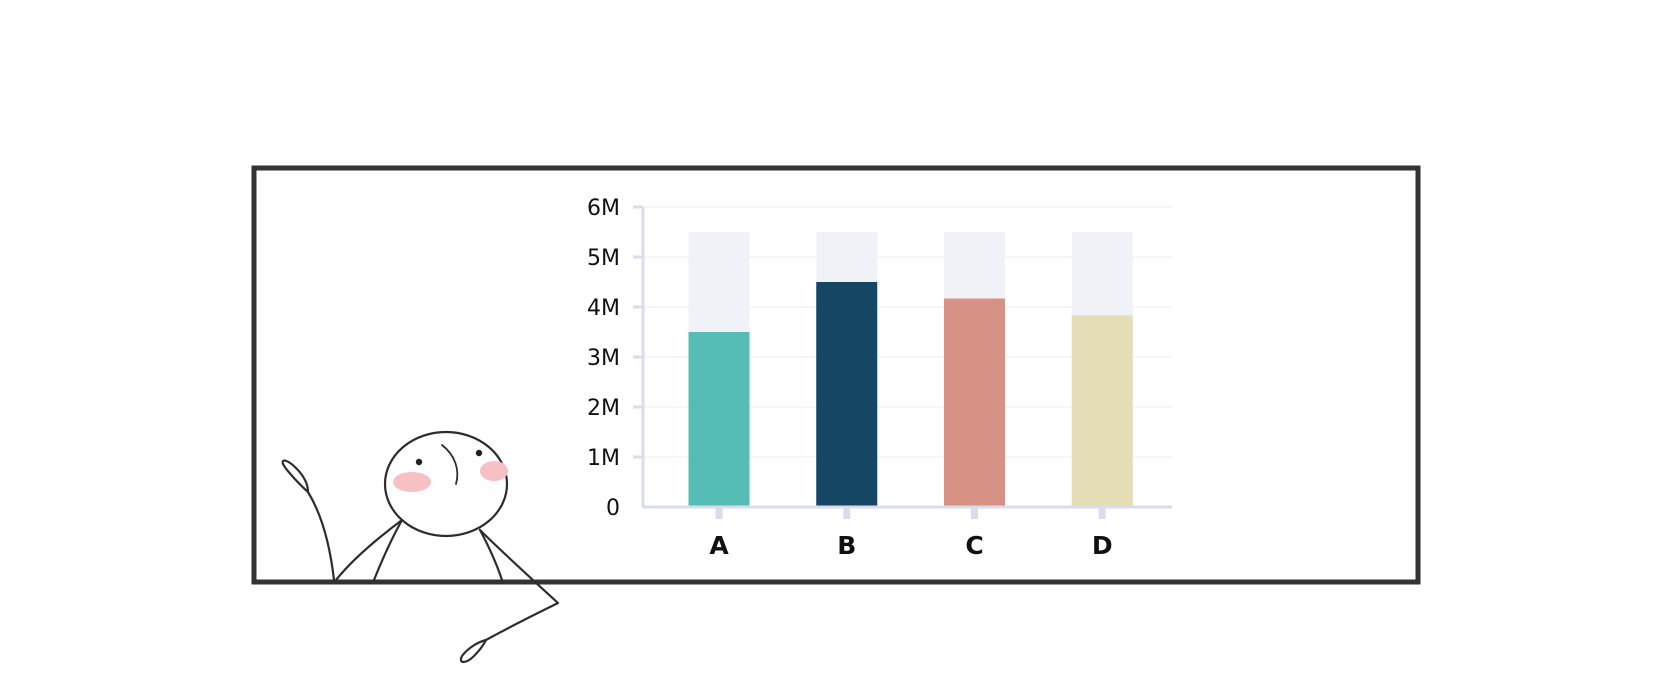 This screenshot has width=1672, height=677. I want to click on axes, so click(902, 362).